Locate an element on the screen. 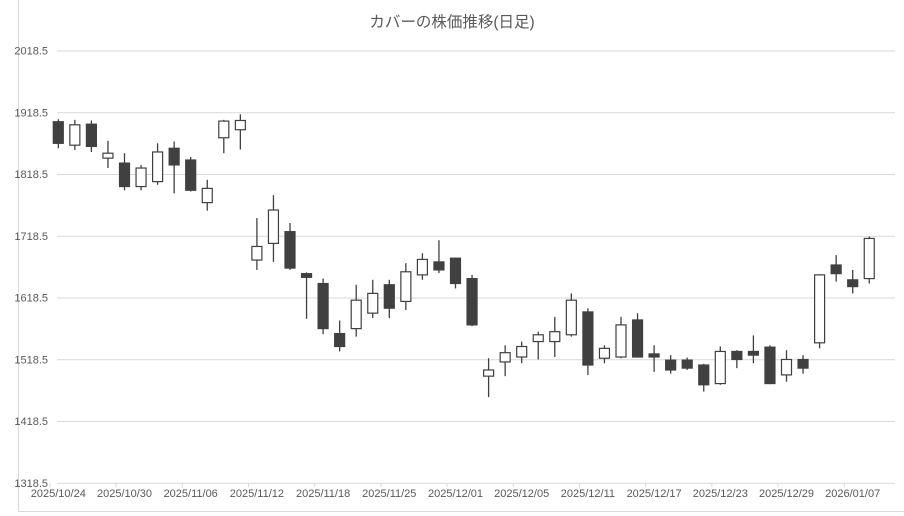  y-axis-label: 1918.5 is located at coordinates (31, 113).